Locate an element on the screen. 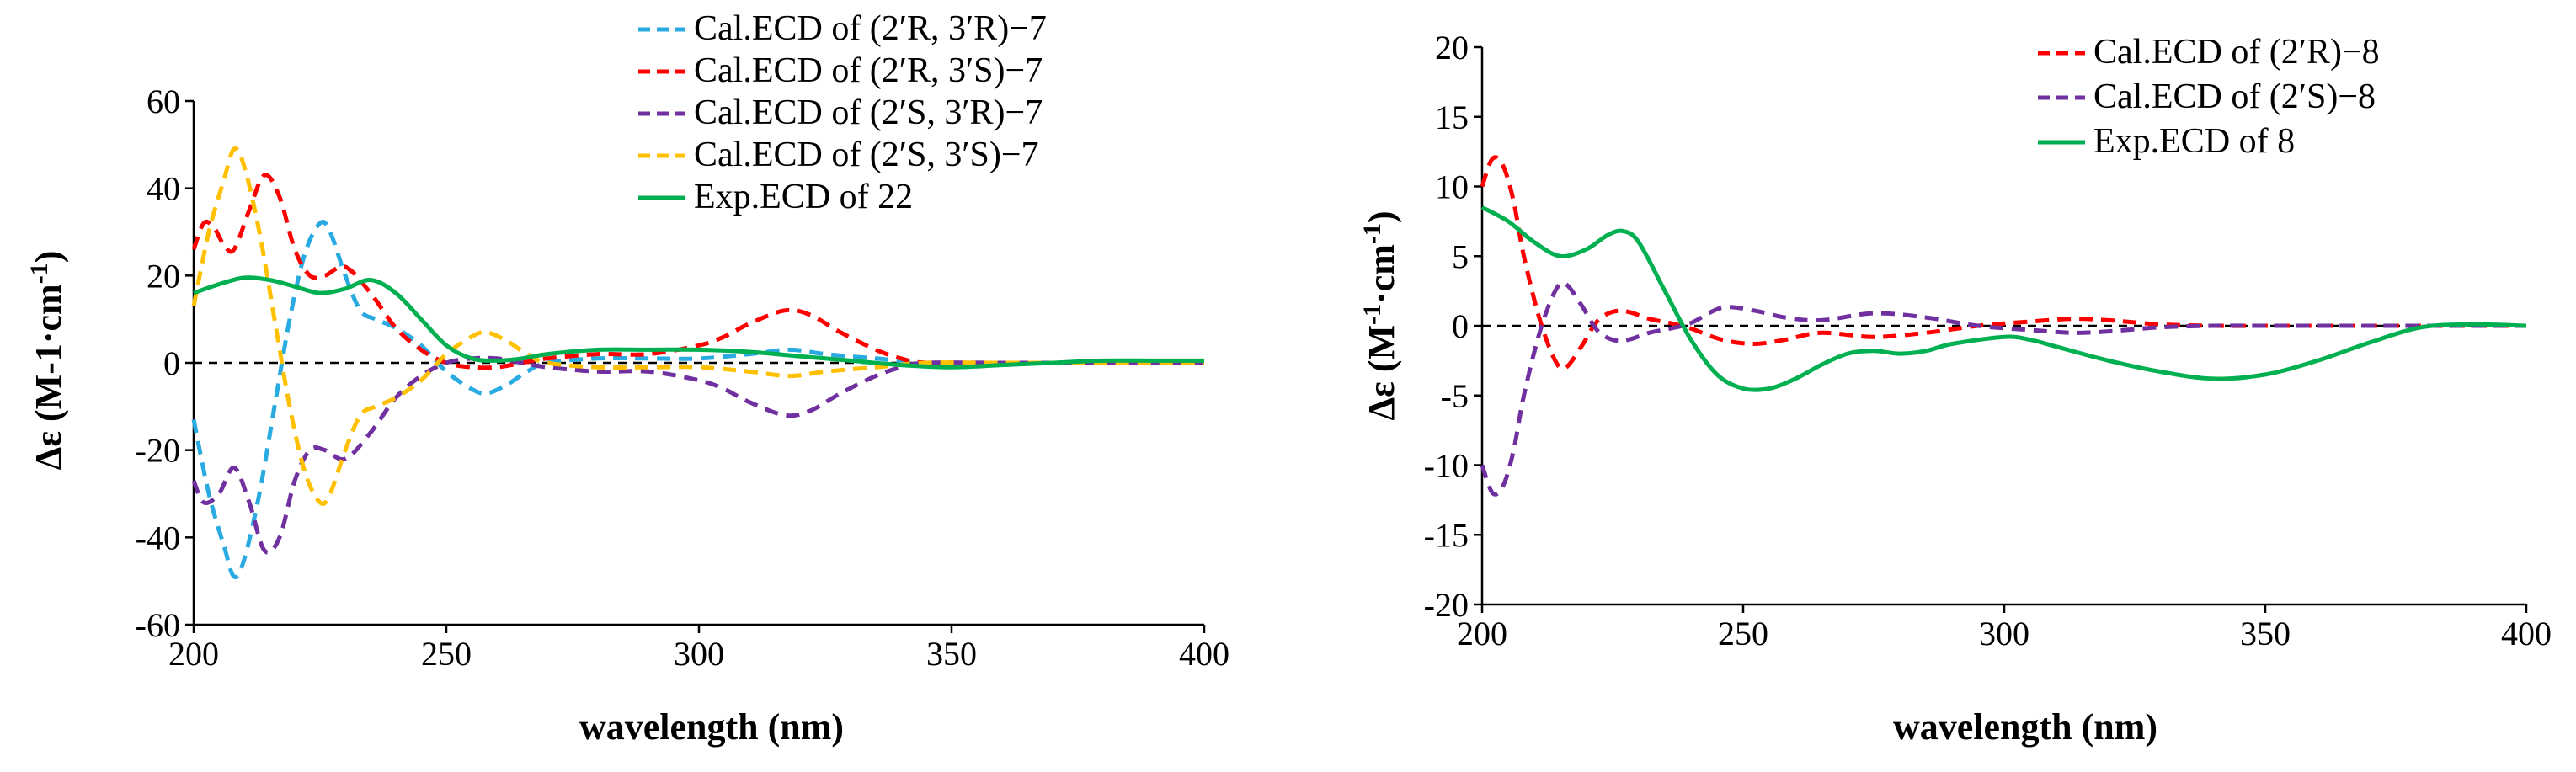 Image resolution: width=2576 pixels, height=772 pixels. y-tick-label: 5 is located at coordinates (1460, 256).